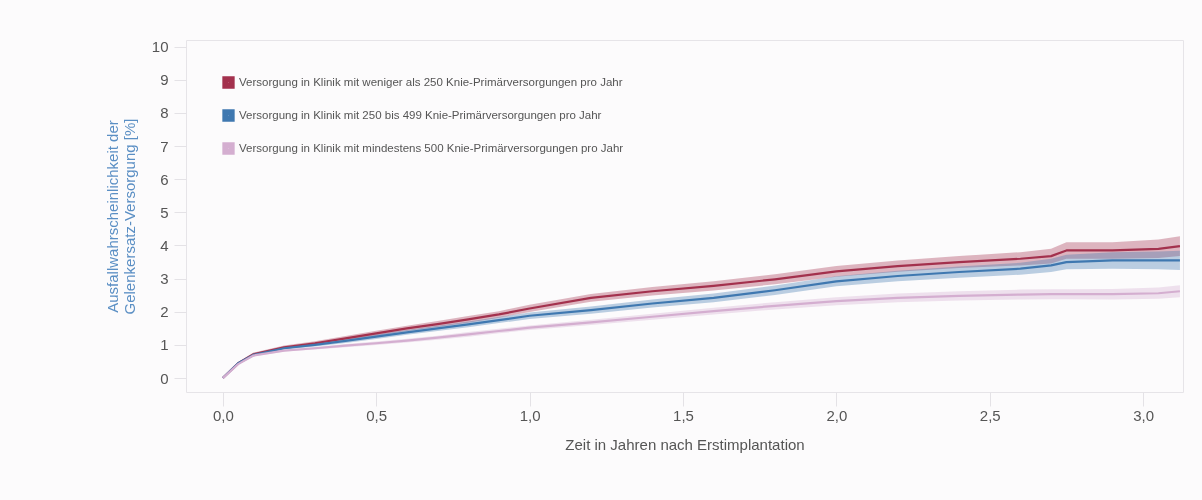 The width and height of the screenshot is (1202, 500). Describe the element at coordinates (990, 415) in the screenshot. I see `x-tick-label: 2,5` at that location.